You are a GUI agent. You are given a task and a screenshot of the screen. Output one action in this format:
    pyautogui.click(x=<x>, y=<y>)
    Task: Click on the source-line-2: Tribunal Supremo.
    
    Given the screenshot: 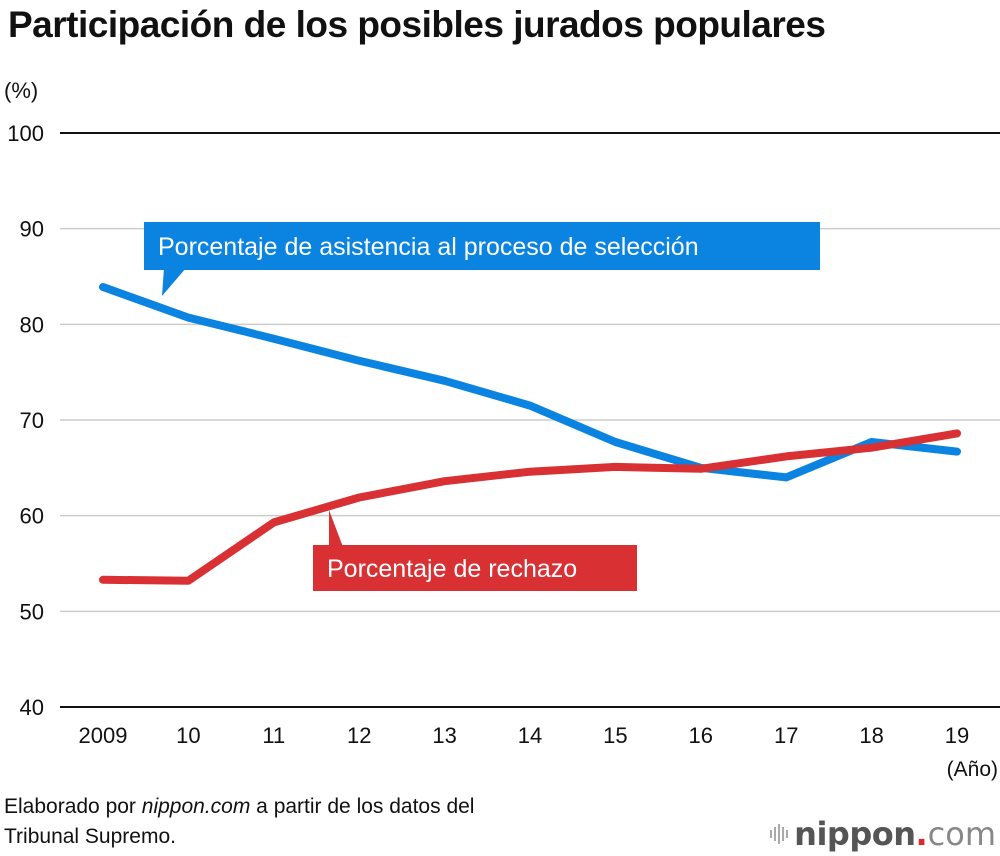 What is the action you would take?
    pyautogui.click(x=90, y=836)
    